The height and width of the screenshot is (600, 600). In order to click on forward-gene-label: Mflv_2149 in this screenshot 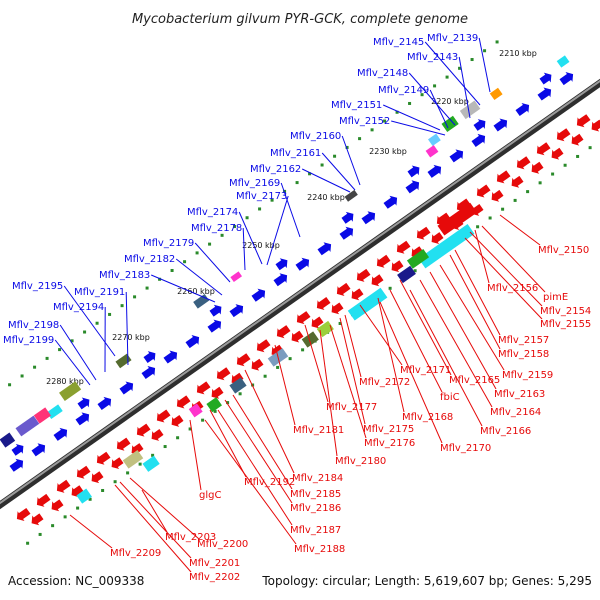, I will do `click(403, 90)`.